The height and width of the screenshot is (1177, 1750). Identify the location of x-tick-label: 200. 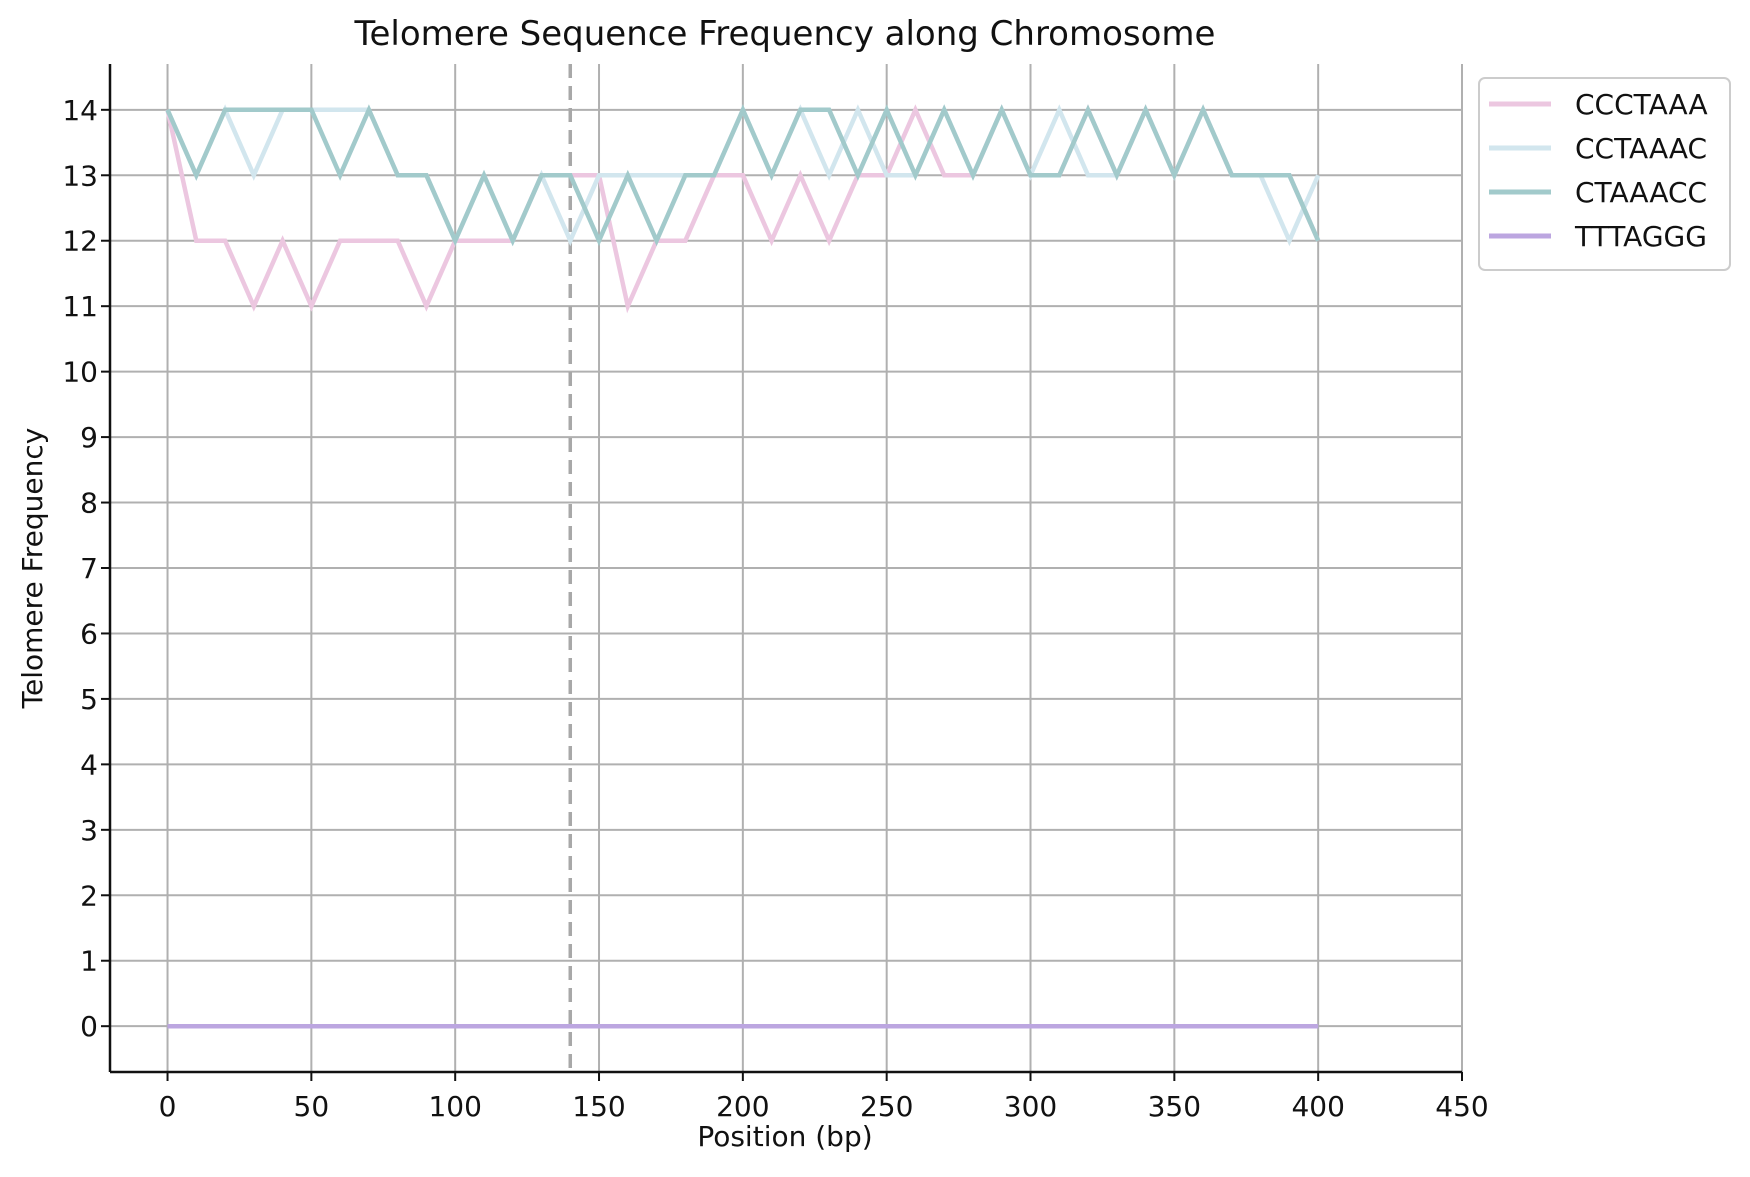
(742, 1106).